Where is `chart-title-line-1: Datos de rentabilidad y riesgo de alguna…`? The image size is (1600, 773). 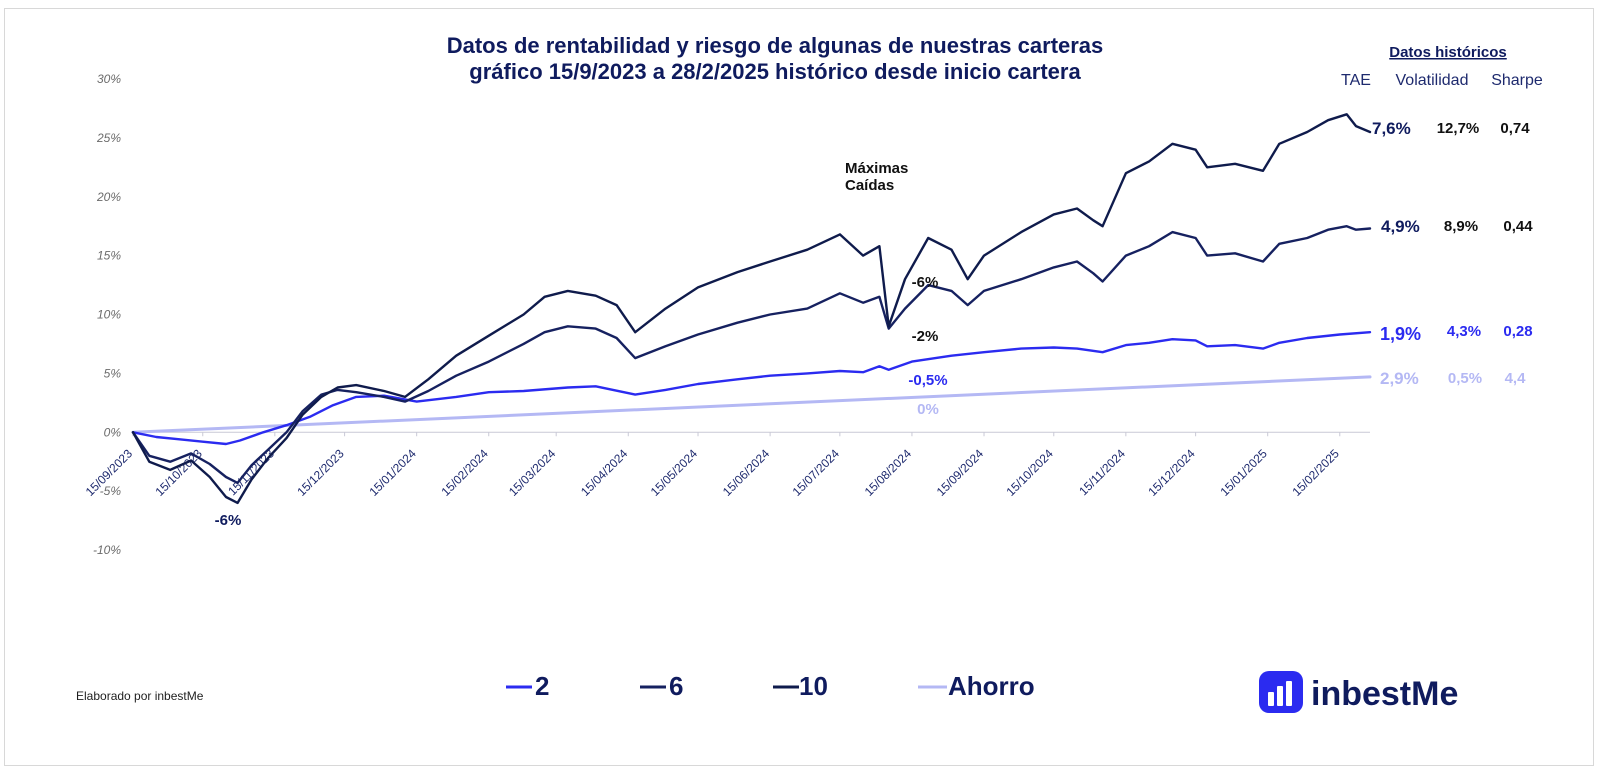 chart-title-line-1: Datos de rentabilidad y riesgo de alguna… is located at coordinates (775, 45).